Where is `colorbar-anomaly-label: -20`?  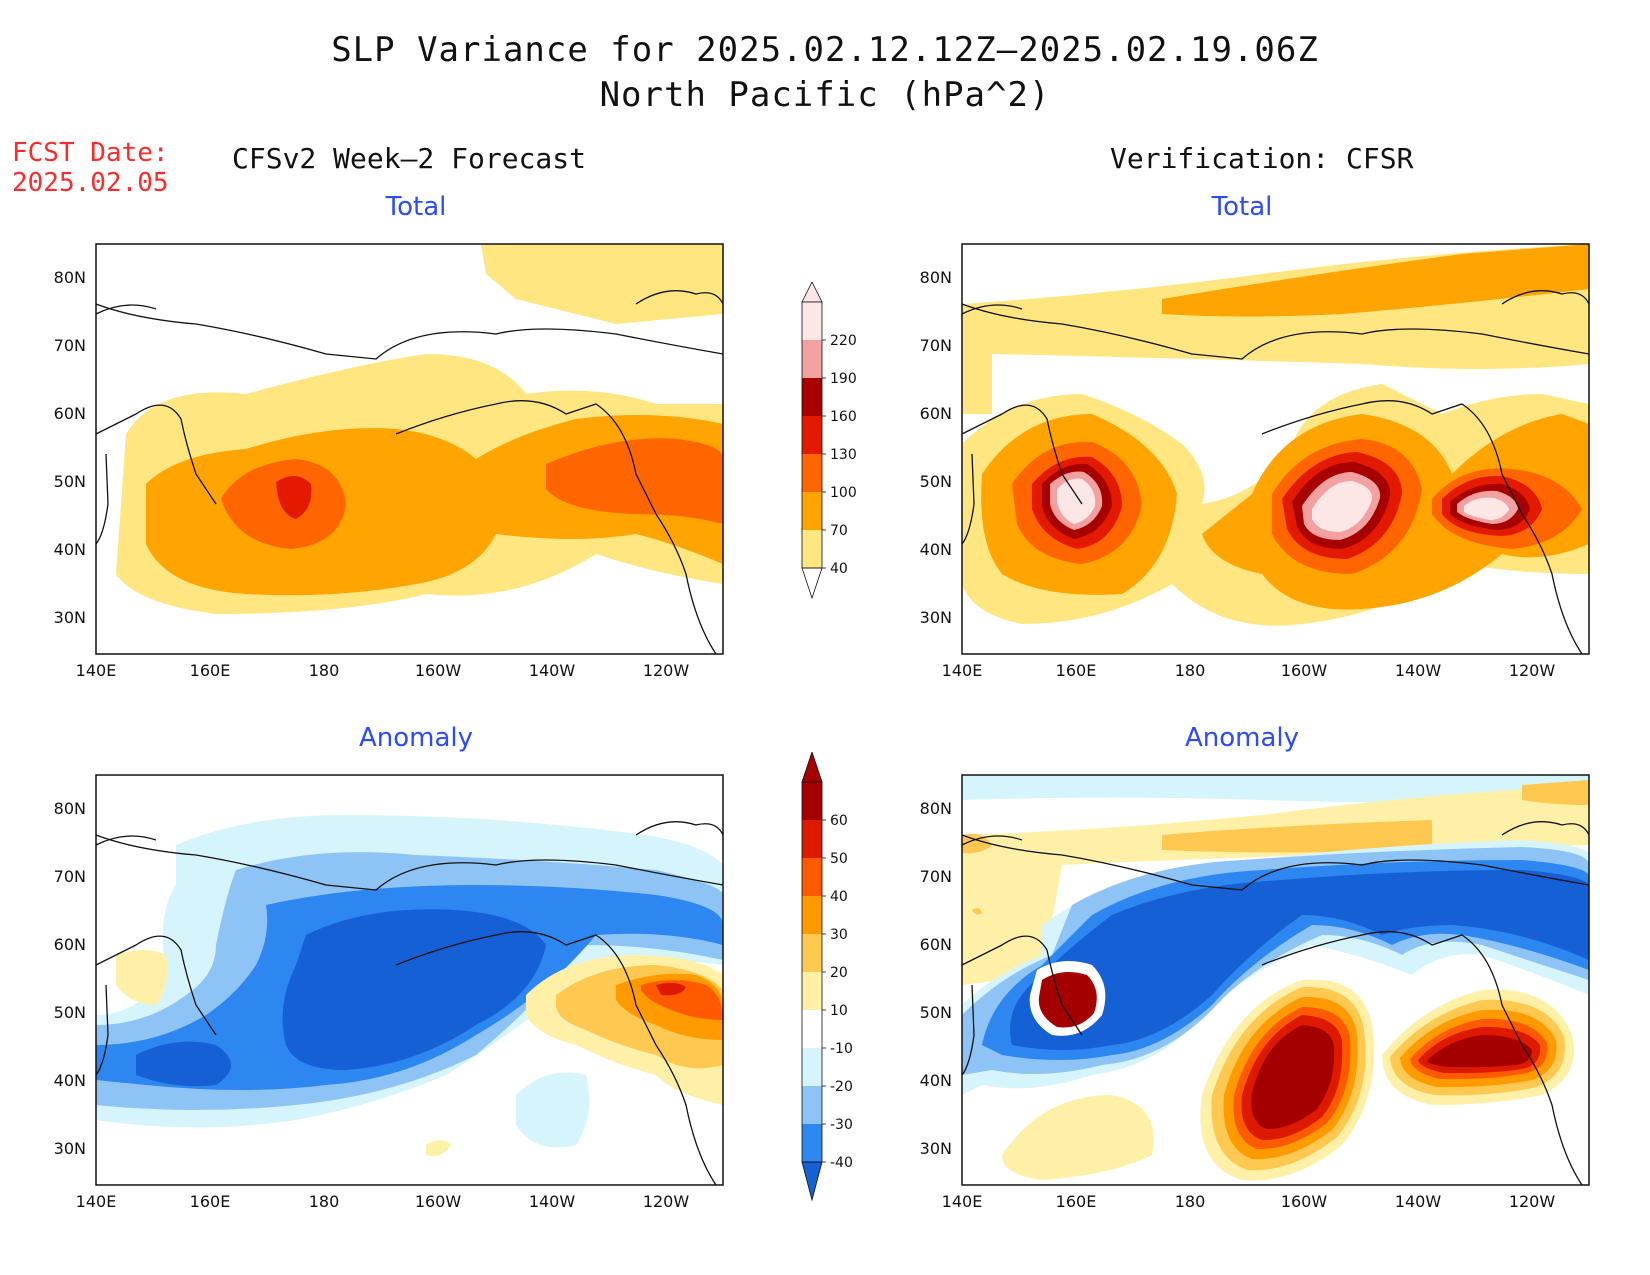
colorbar-anomaly-label: -20 is located at coordinates (841, 1087).